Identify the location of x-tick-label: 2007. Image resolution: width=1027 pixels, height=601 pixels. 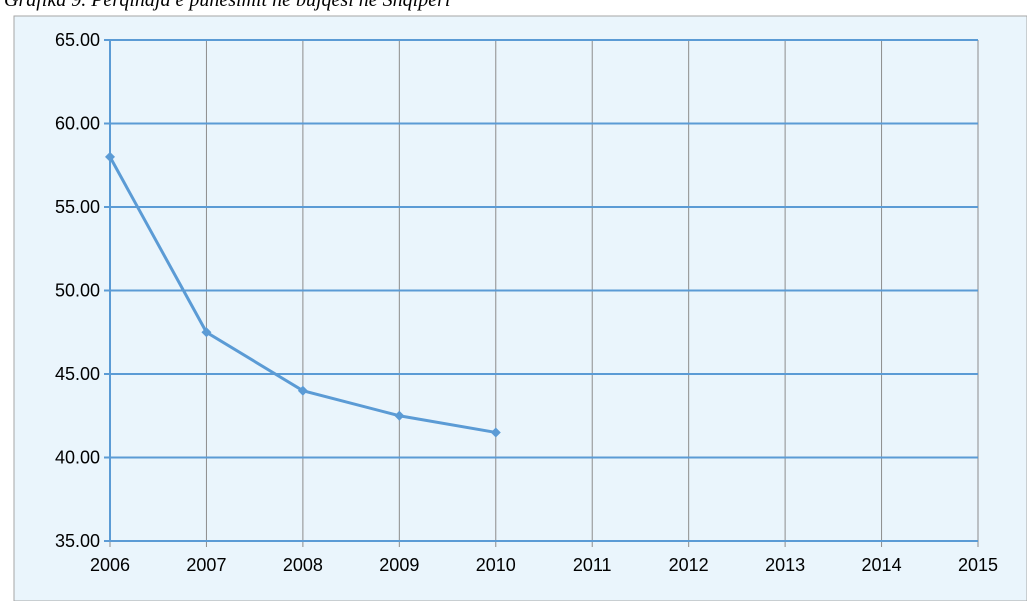
(206, 565).